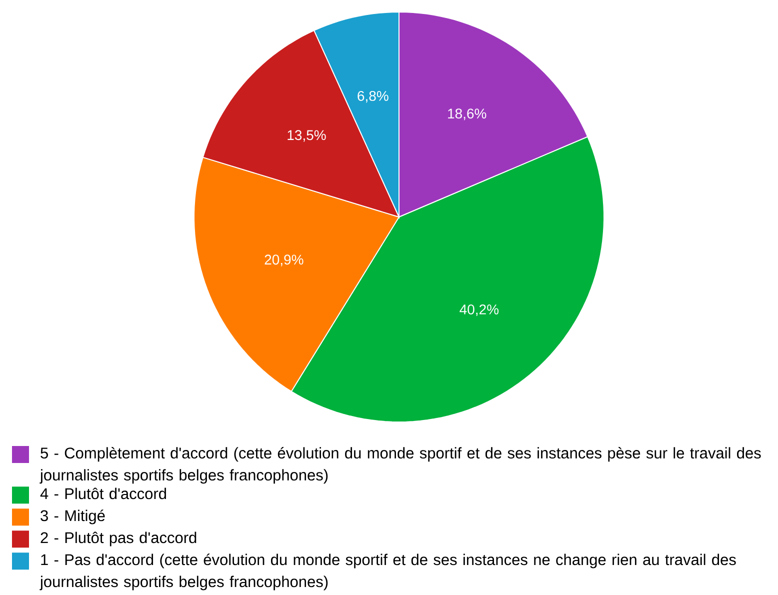  I want to click on data-label: 40,2%, so click(479, 310).